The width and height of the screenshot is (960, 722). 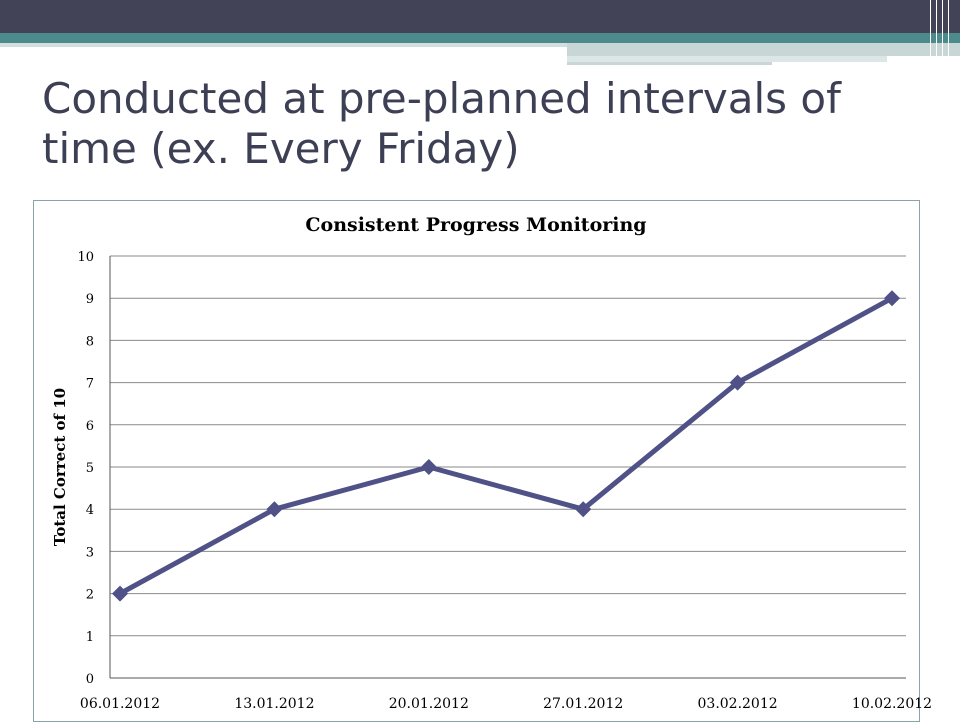 I want to click on chart-title: Consistent Progress Monitoring, so click(x=475, y=225).